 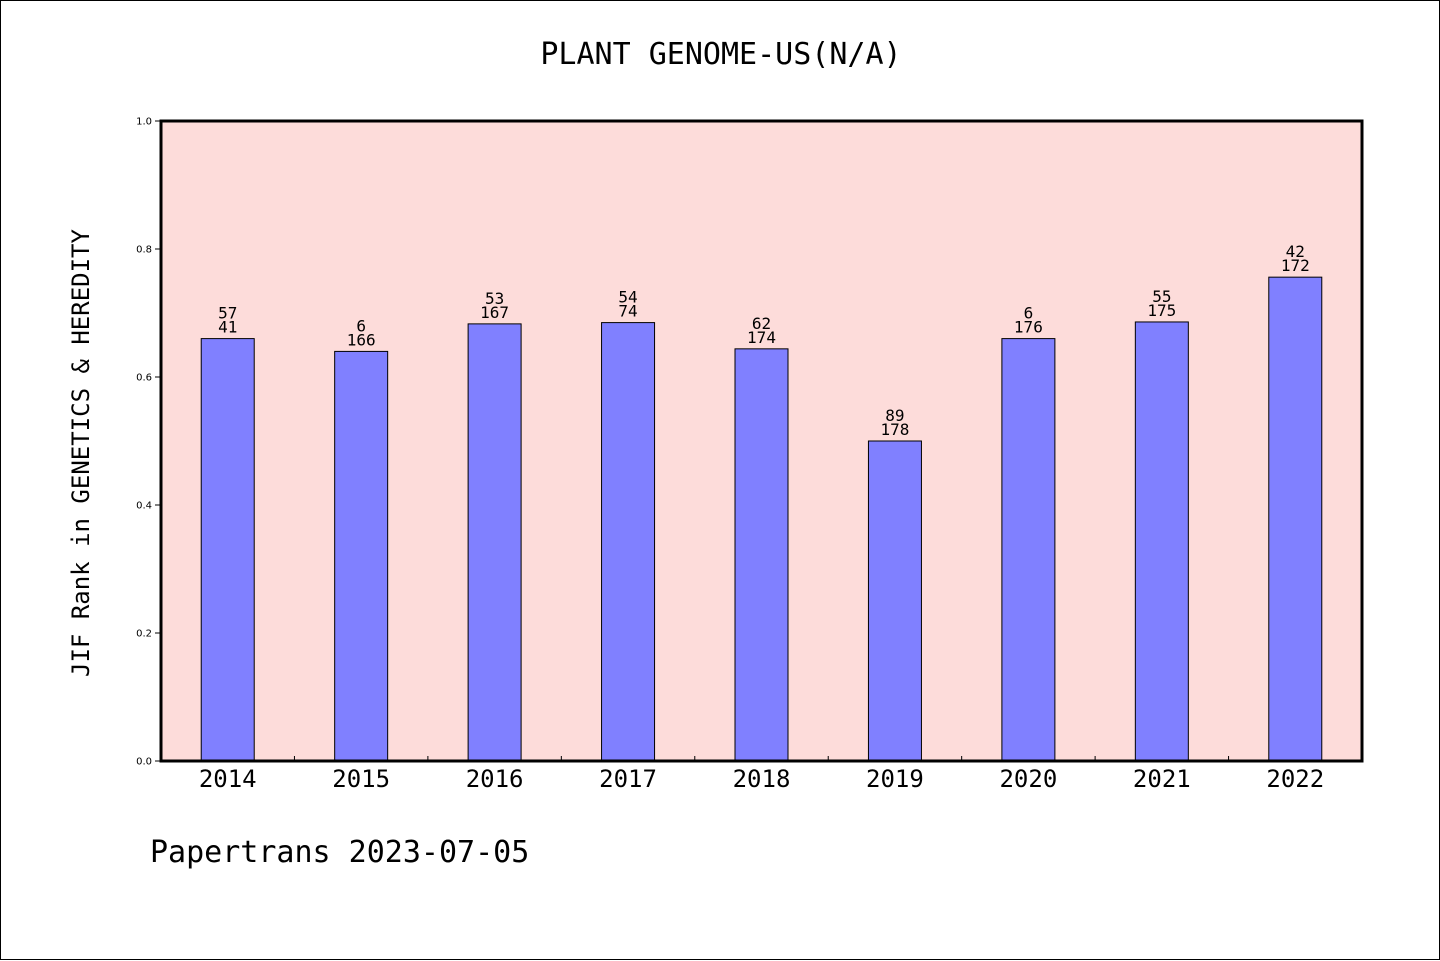 What do you see at coordinates (340, 852) in the screenshot?
I see `footer-credit: Papertrans 2023-07-05` at bounding box center [340, 852].